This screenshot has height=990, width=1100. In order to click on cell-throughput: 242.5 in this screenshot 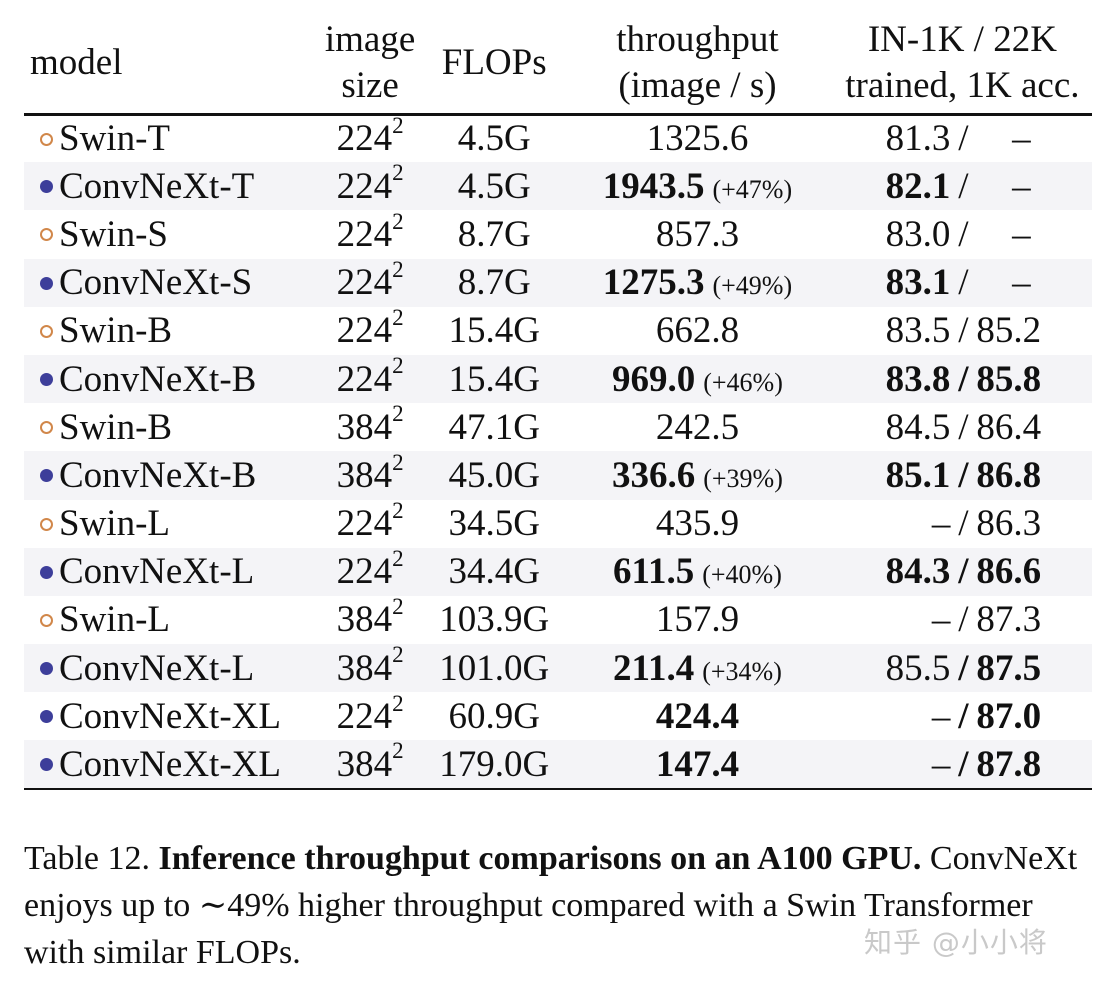, I will do `click(697, 427)`.